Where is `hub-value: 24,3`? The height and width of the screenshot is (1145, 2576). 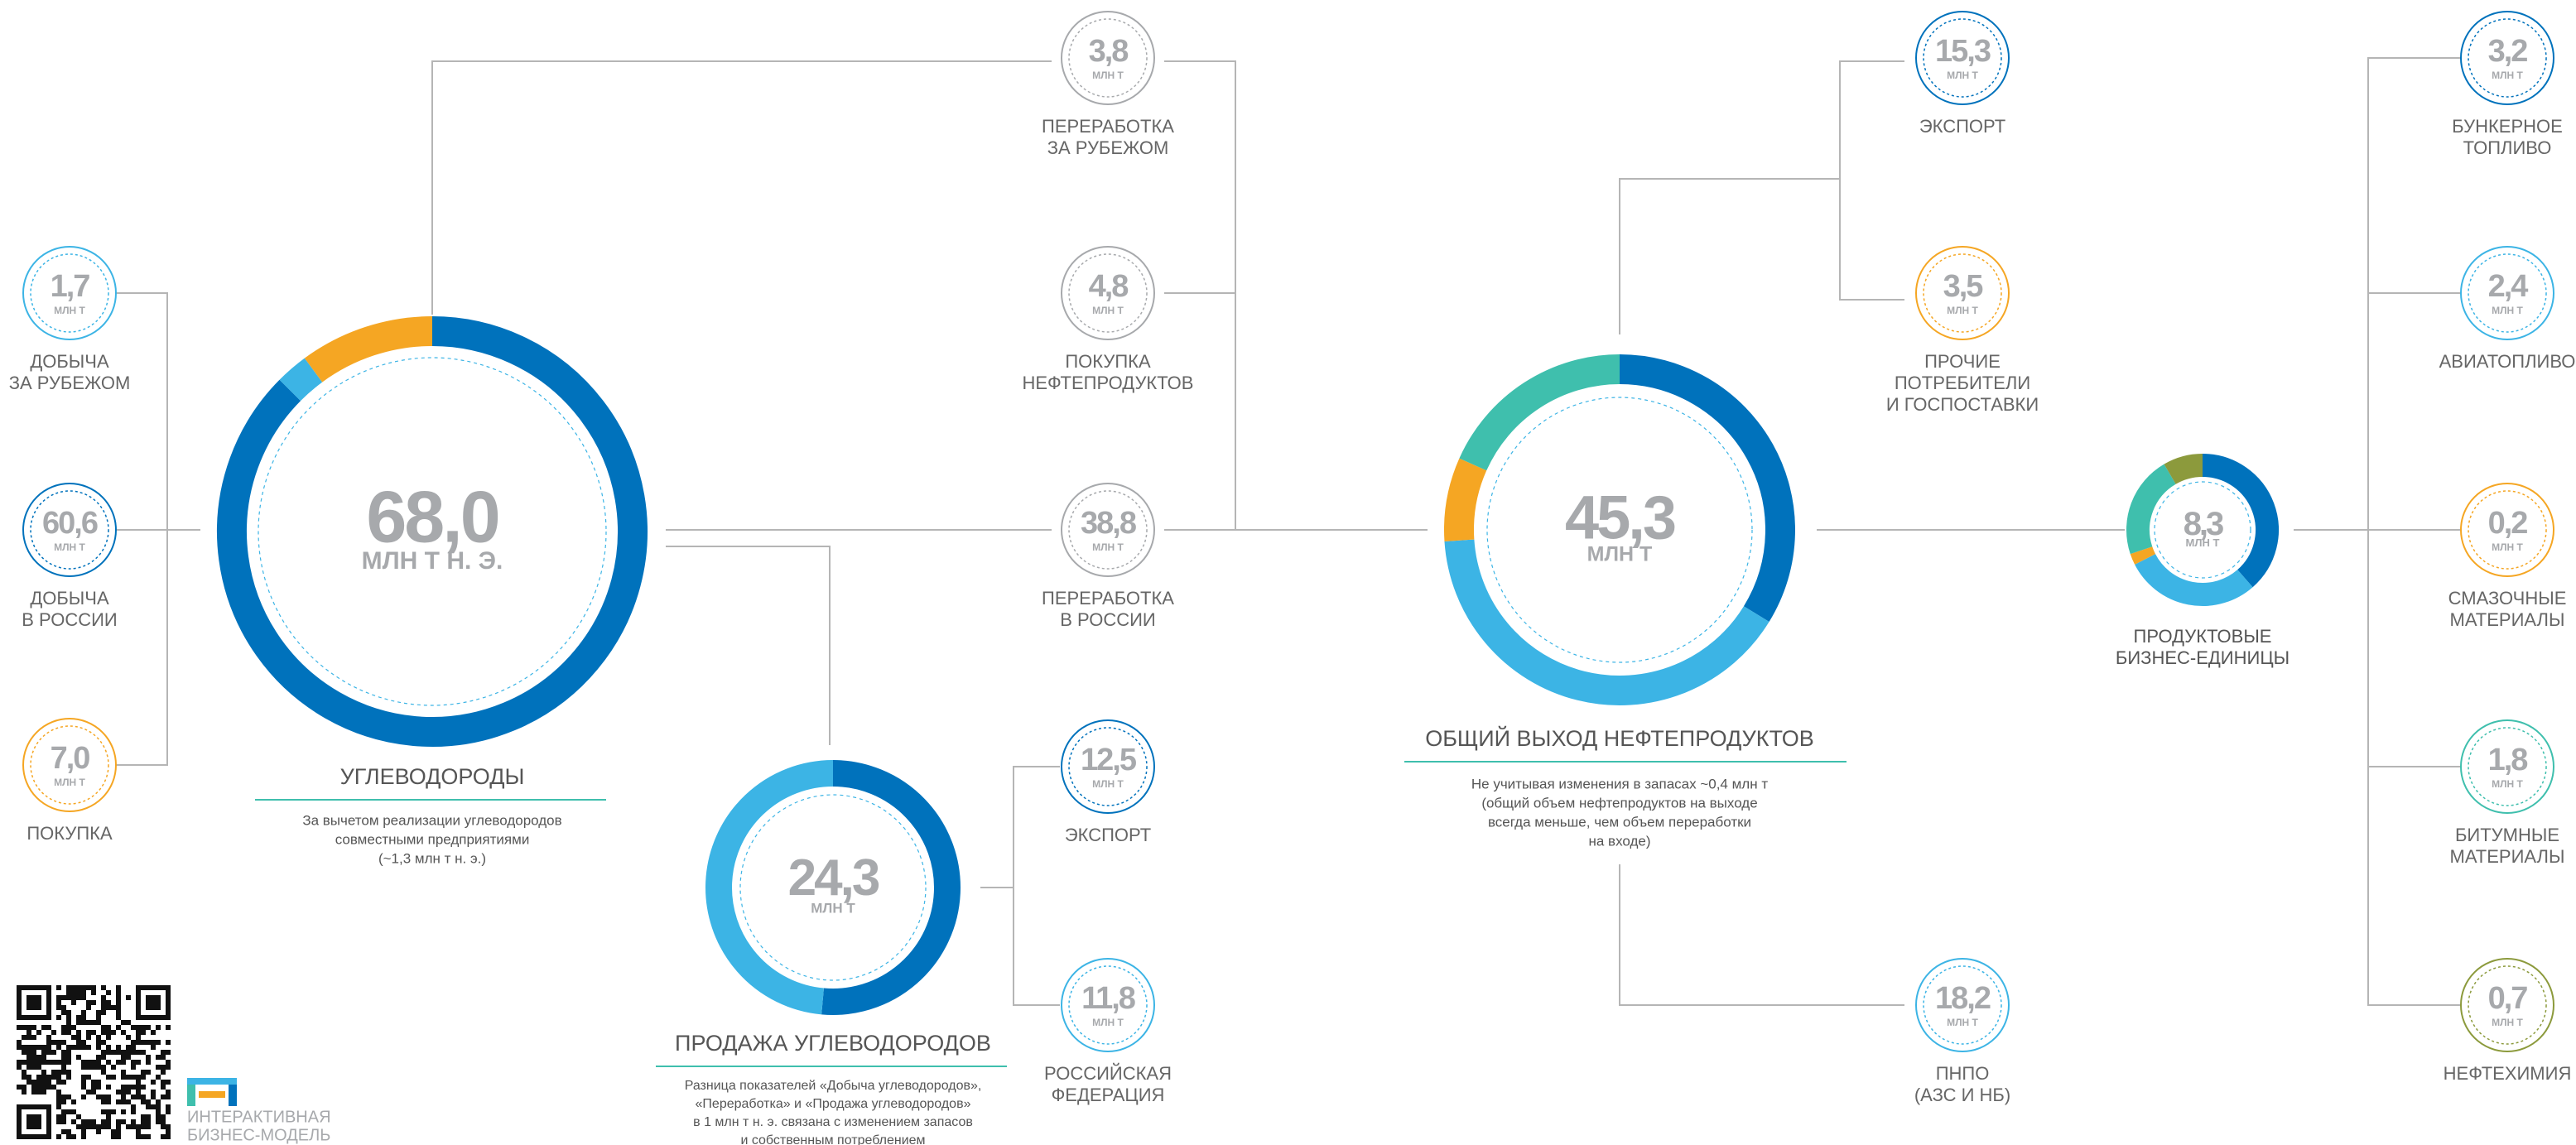 hub-value: 24,3 is located at coordinates (833, 878).